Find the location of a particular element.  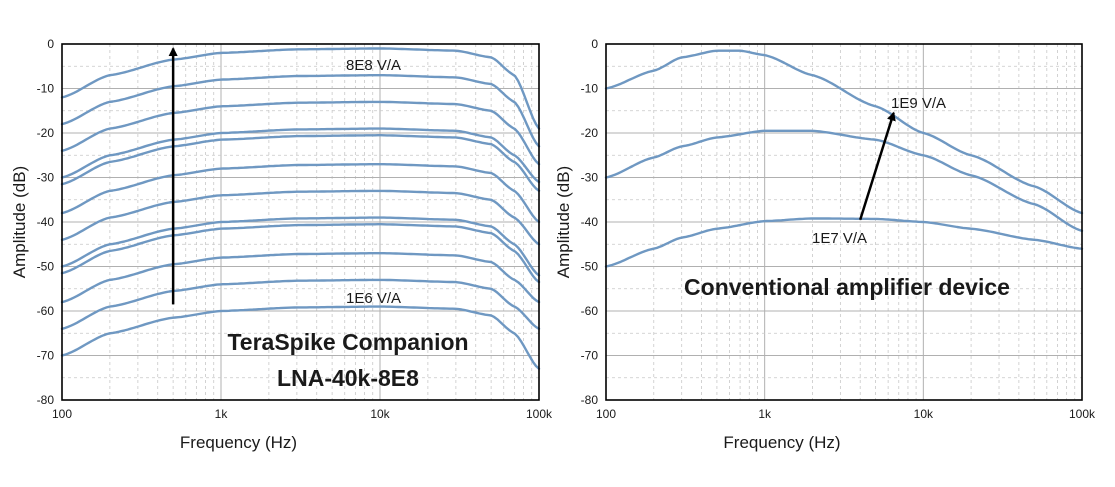

annotation-1e6: 1E6 V/A is located at coordinates (373, 298).